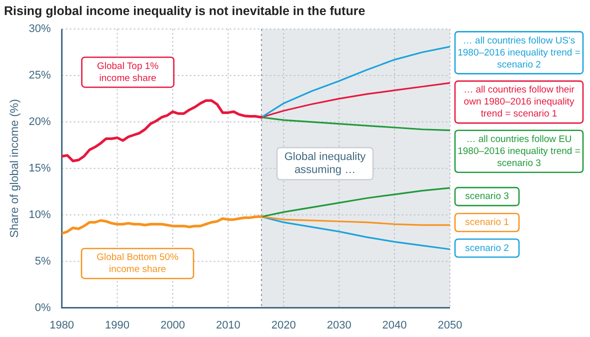 This screenshot has height=337, width=590. Describe the element at coordinates (519, 52) in the screenshot. I see `series-label: … all countries follow US's 1980–2016 inequality trend = scenario 2` at that location.